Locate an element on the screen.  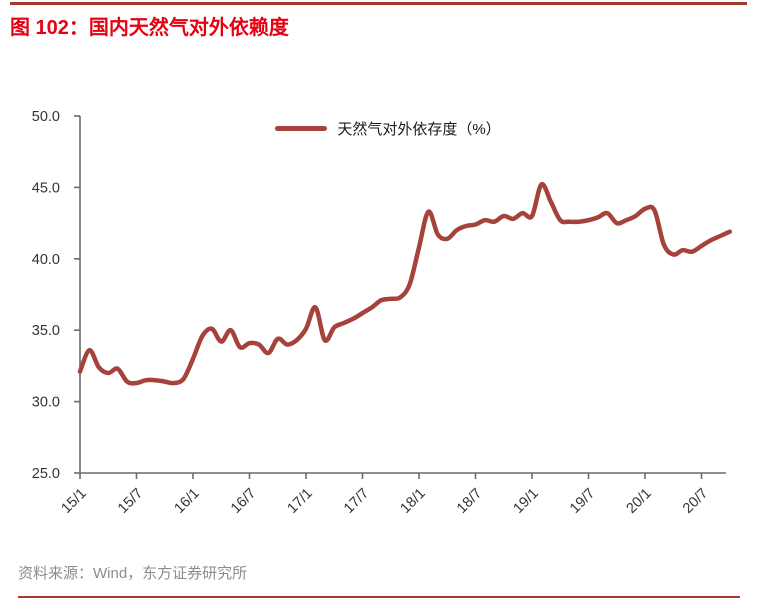
page-title: 图 102：国内天然气对外依赖度 is located at coordinates (149, 28).